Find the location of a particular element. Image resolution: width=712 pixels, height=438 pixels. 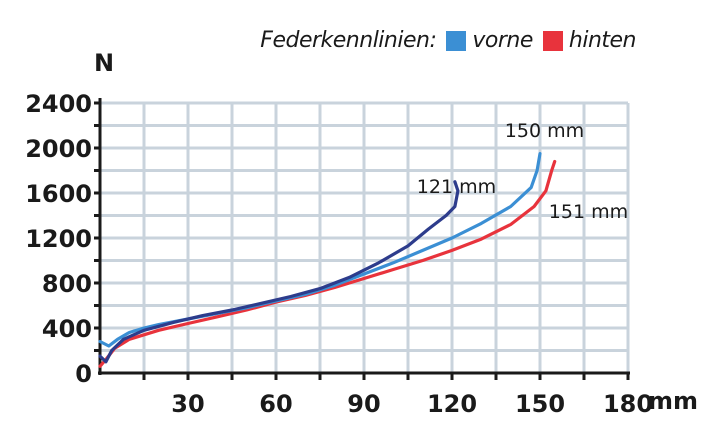

y-tick-label: 1200 is located at coordinates (58, 239).